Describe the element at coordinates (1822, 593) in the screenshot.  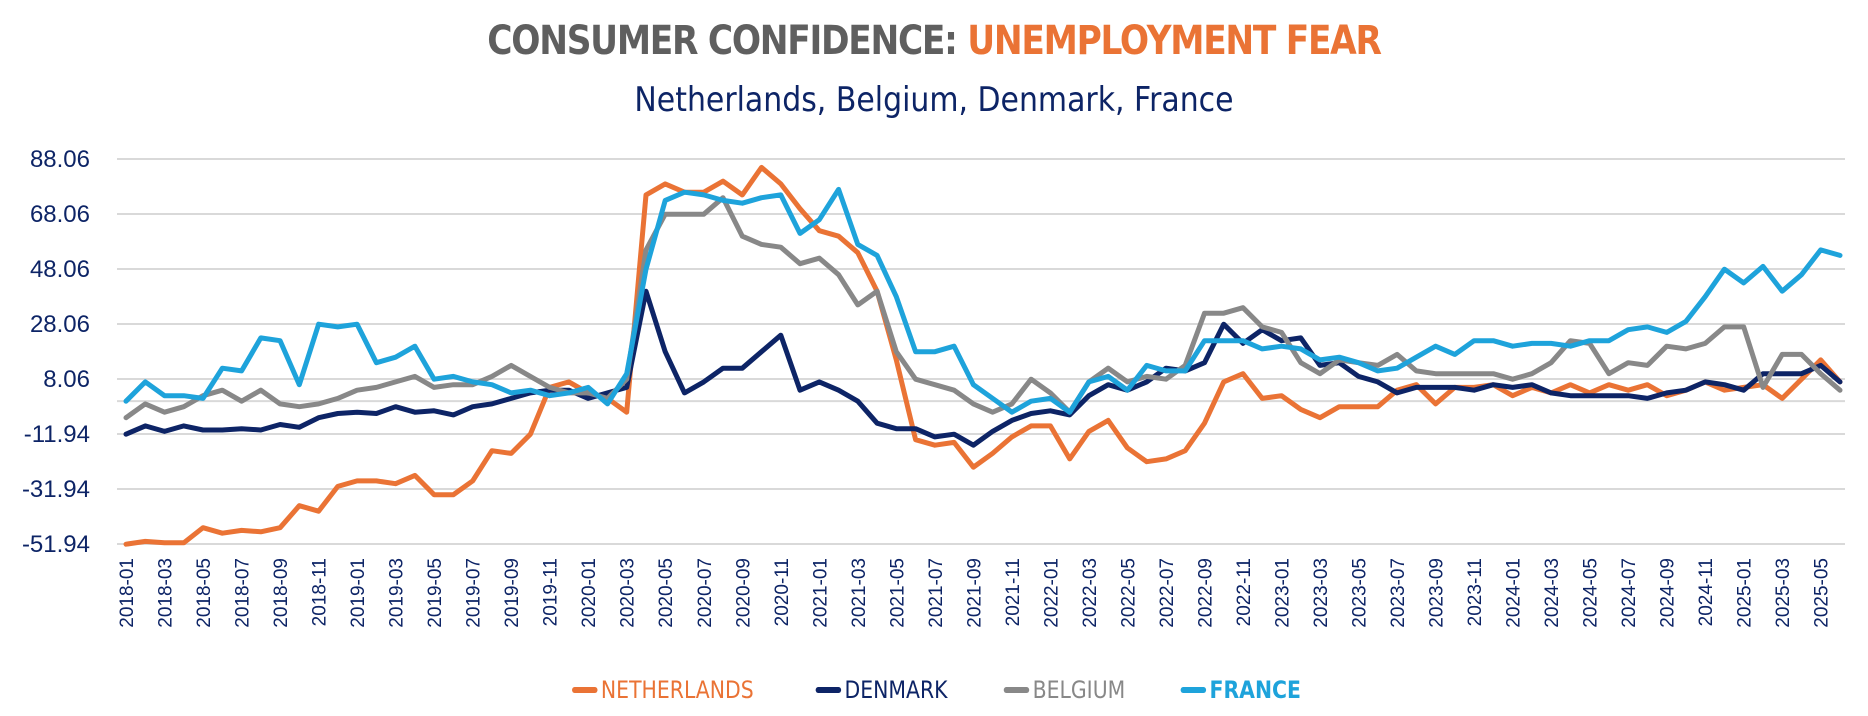
I see `x-tick-label: 2025-05` at that location.